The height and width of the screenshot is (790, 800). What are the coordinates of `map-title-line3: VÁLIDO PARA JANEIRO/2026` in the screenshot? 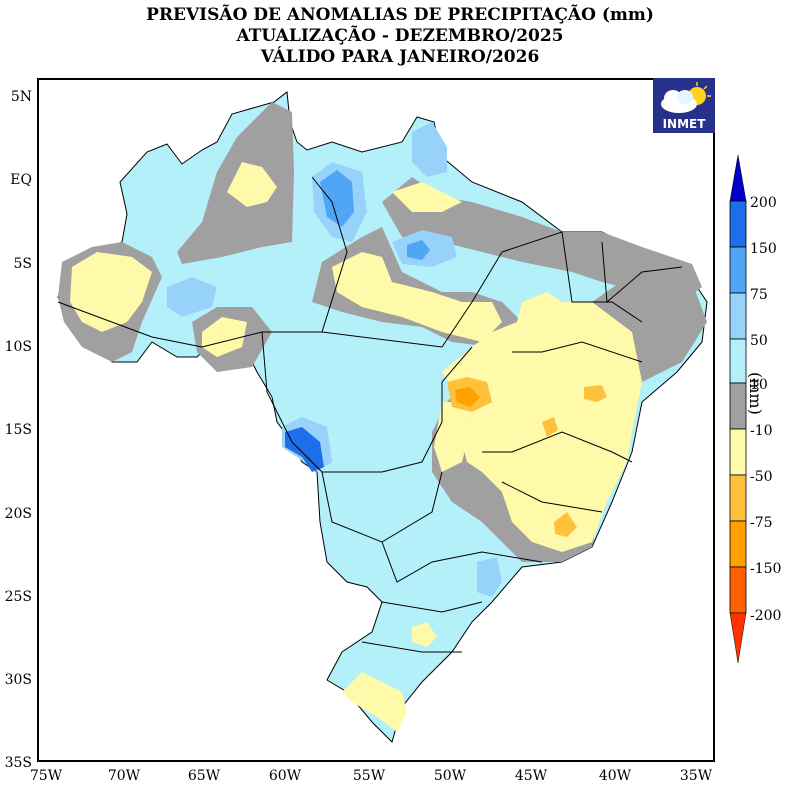 It's located at (400, 57).